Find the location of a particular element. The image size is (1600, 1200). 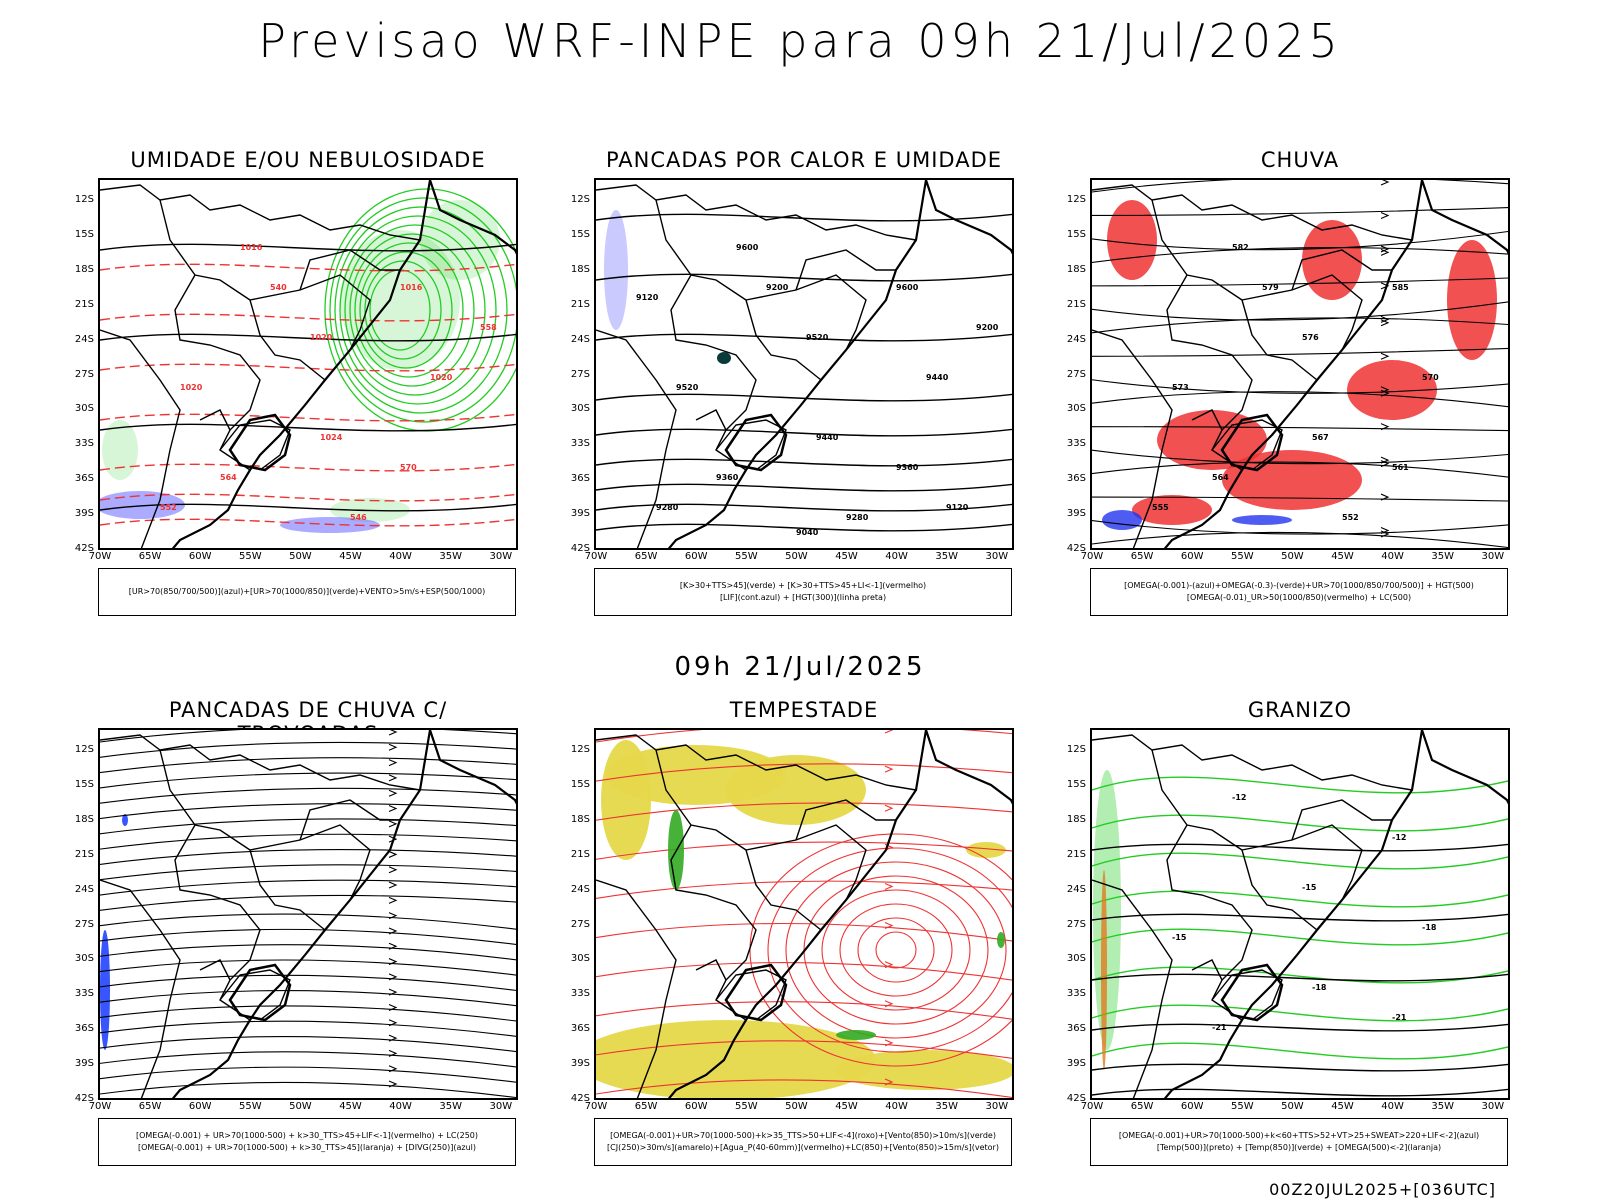

chuva-contour-label: 555 is located at coordinates (1160, 507).